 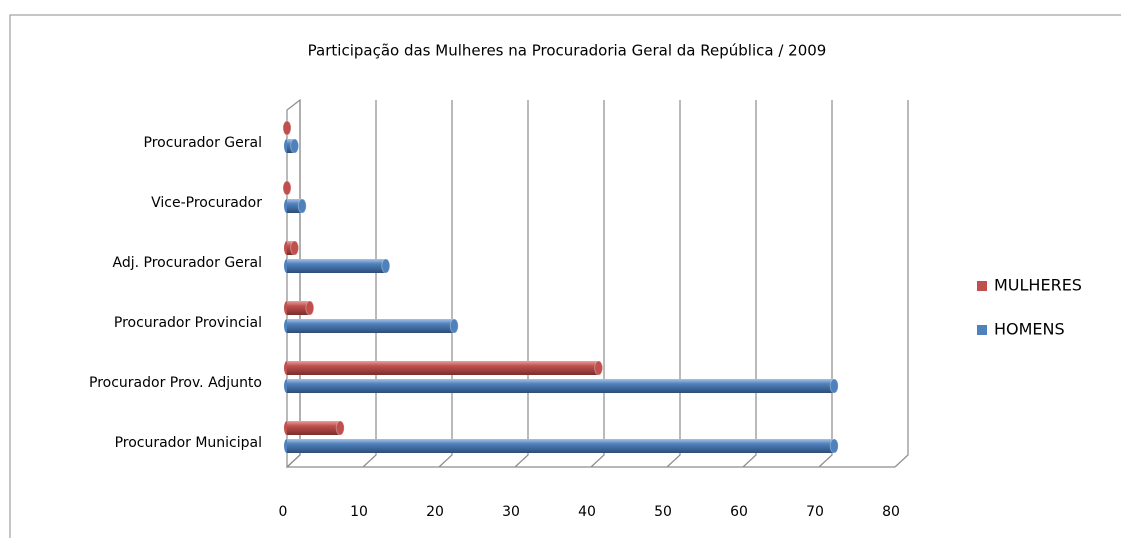 I want to click on x-tick-label: 30, so click(x=511, y=512).